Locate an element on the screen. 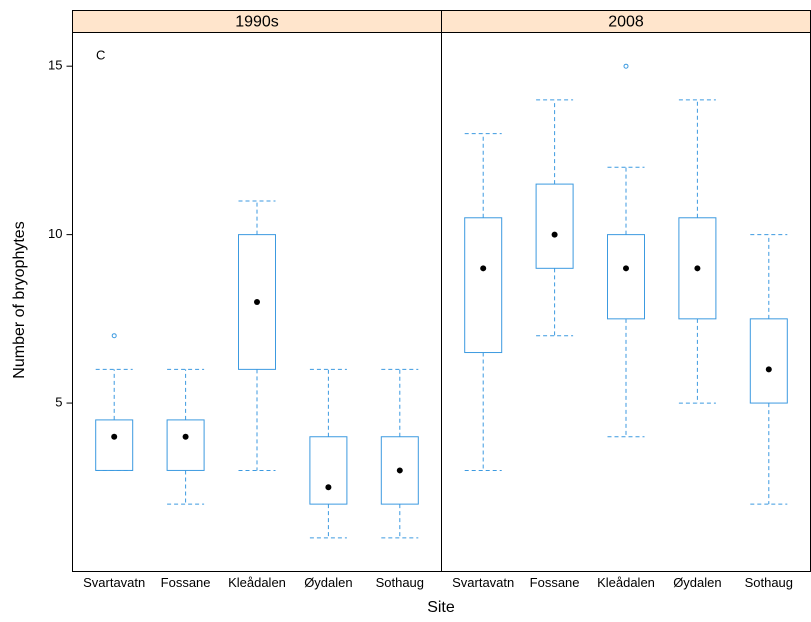  y-tick-label: 15 is located at coordinates (55, 65).